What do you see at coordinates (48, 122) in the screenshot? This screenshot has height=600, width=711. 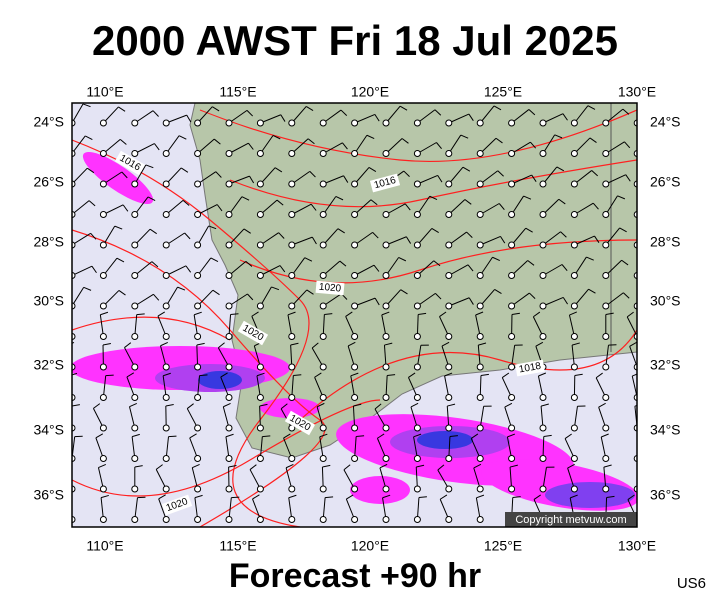 I see `lat-label: 24°S` at bounding box center [48, 122].